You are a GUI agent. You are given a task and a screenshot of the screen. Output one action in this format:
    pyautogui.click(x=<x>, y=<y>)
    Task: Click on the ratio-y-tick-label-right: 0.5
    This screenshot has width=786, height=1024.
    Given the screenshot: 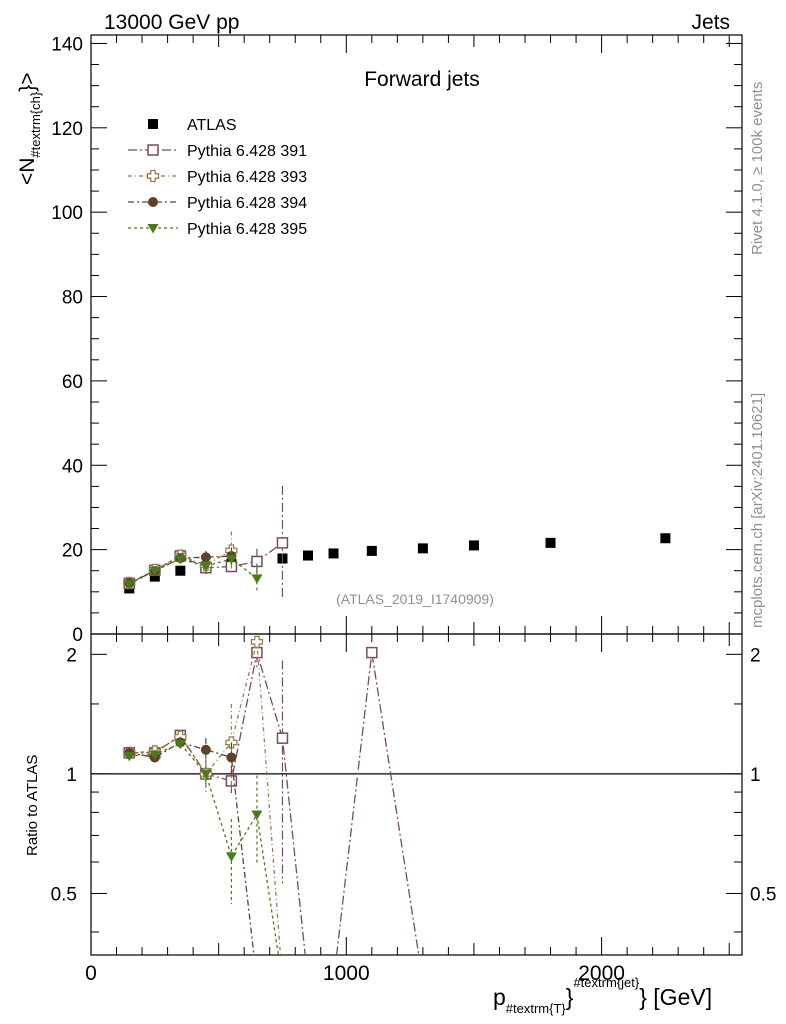 What is the action you would take?
    pyautogui.click(x=763, y=894)
    